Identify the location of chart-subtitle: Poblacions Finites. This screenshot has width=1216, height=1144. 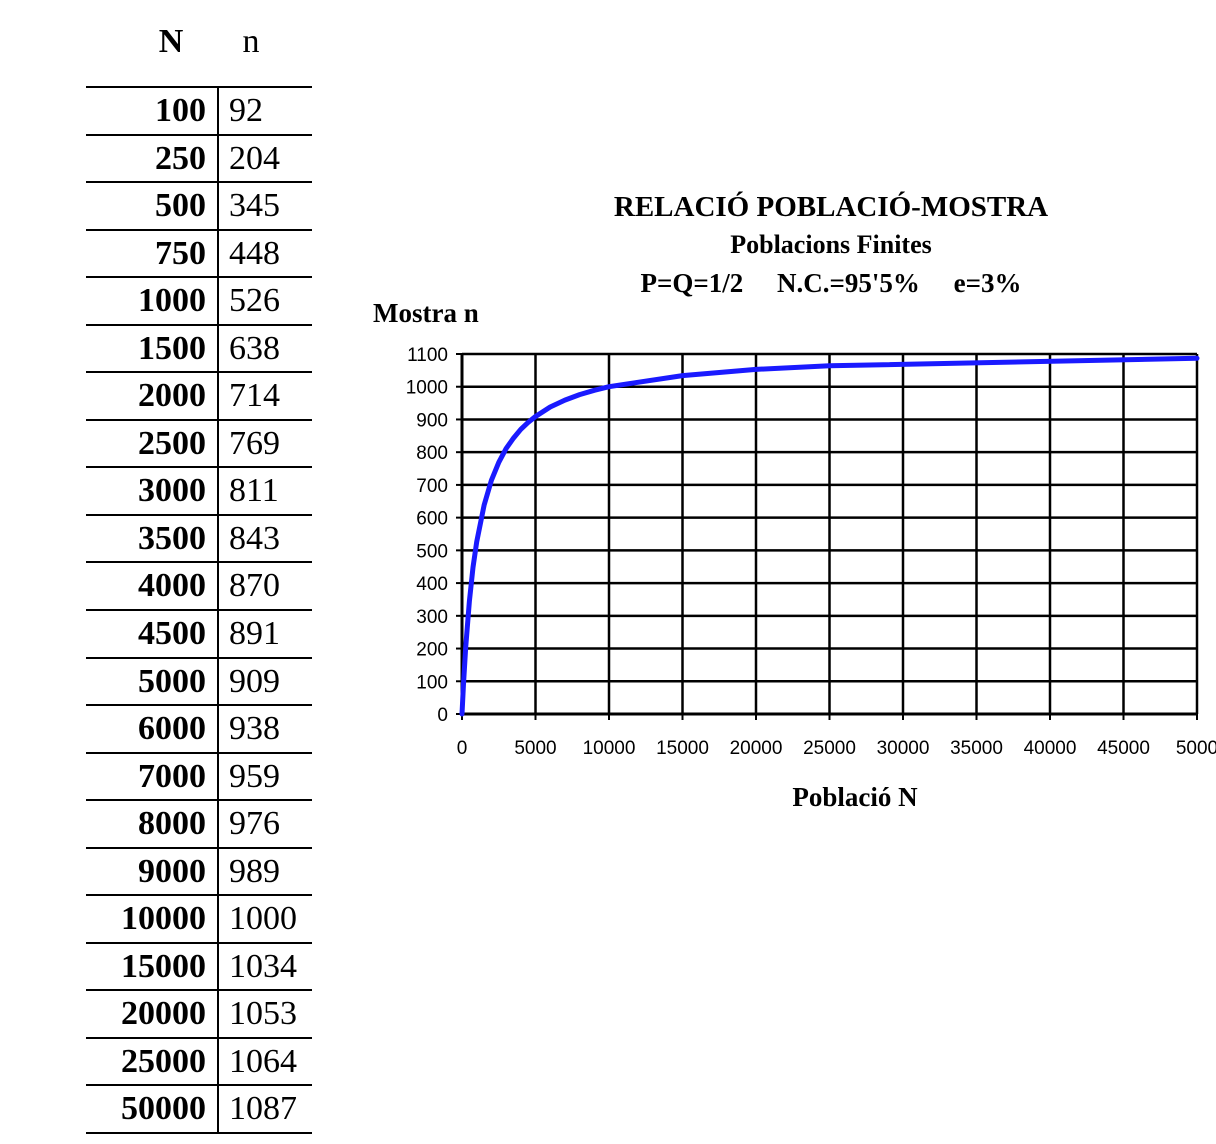
(831, 244).